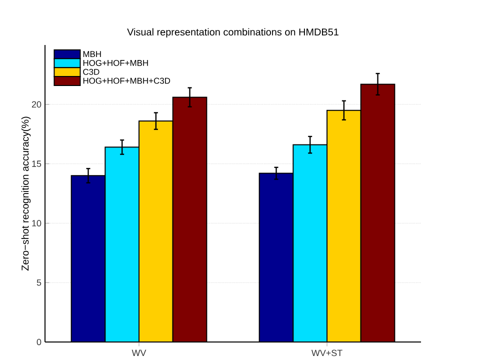 This screenshot has height=363, width=485. Describe the element at coordinates (232, 33) in the screenshot. I see `chart-title: Visual representation combinations on HMDB51` at that location.